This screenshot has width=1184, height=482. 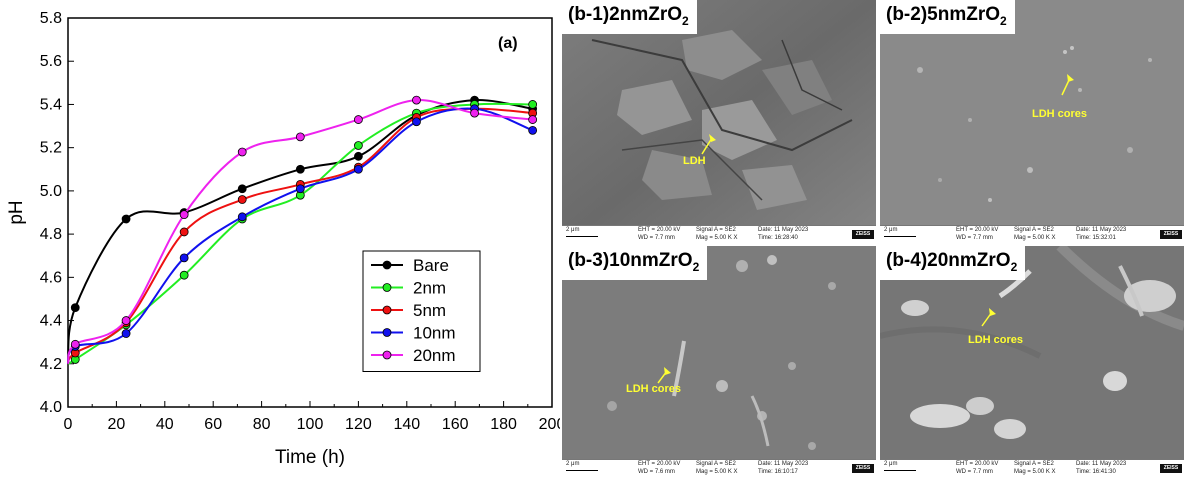 I want to click on x-tick-label: 0, so click(x=68, y=424).